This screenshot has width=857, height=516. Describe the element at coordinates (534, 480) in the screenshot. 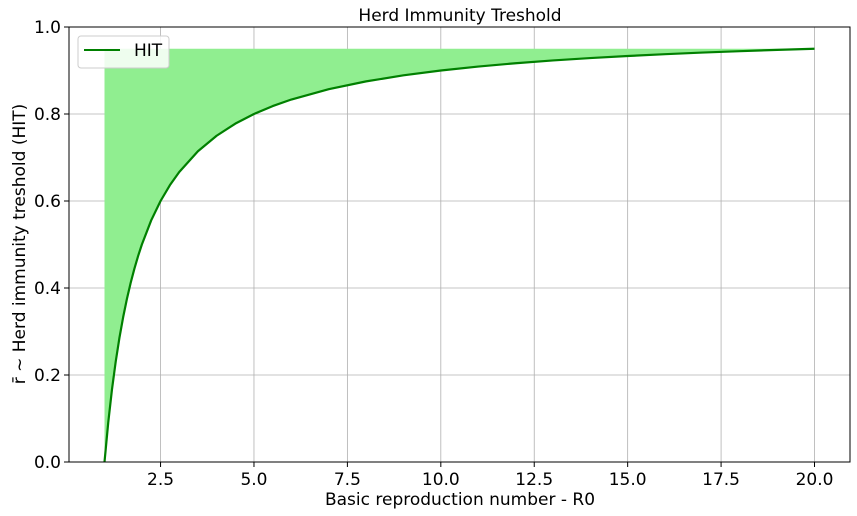

I see `x-tick-label: 12.5` at that location.